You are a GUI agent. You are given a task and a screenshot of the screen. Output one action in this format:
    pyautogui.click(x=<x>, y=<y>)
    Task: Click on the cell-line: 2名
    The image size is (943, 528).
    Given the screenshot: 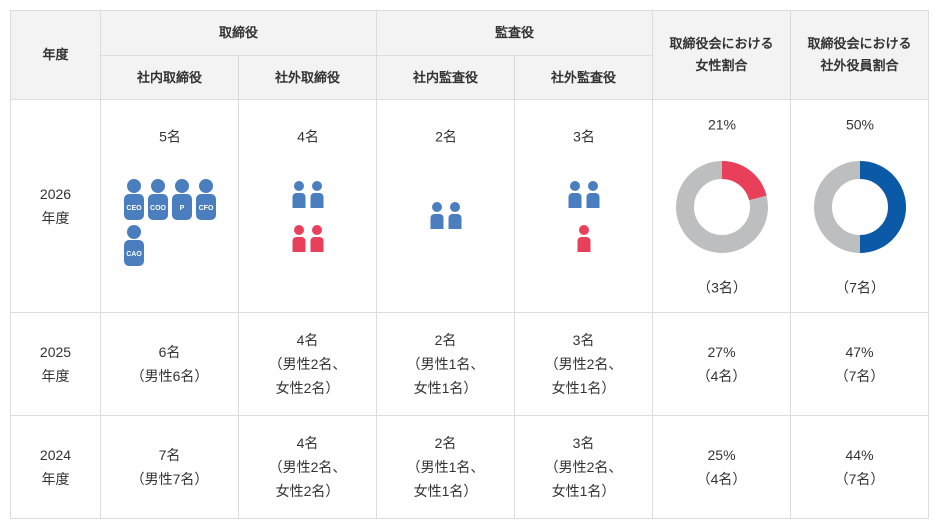 What is the action you would take?
    pyautogui.click(x=445, y=340)
    